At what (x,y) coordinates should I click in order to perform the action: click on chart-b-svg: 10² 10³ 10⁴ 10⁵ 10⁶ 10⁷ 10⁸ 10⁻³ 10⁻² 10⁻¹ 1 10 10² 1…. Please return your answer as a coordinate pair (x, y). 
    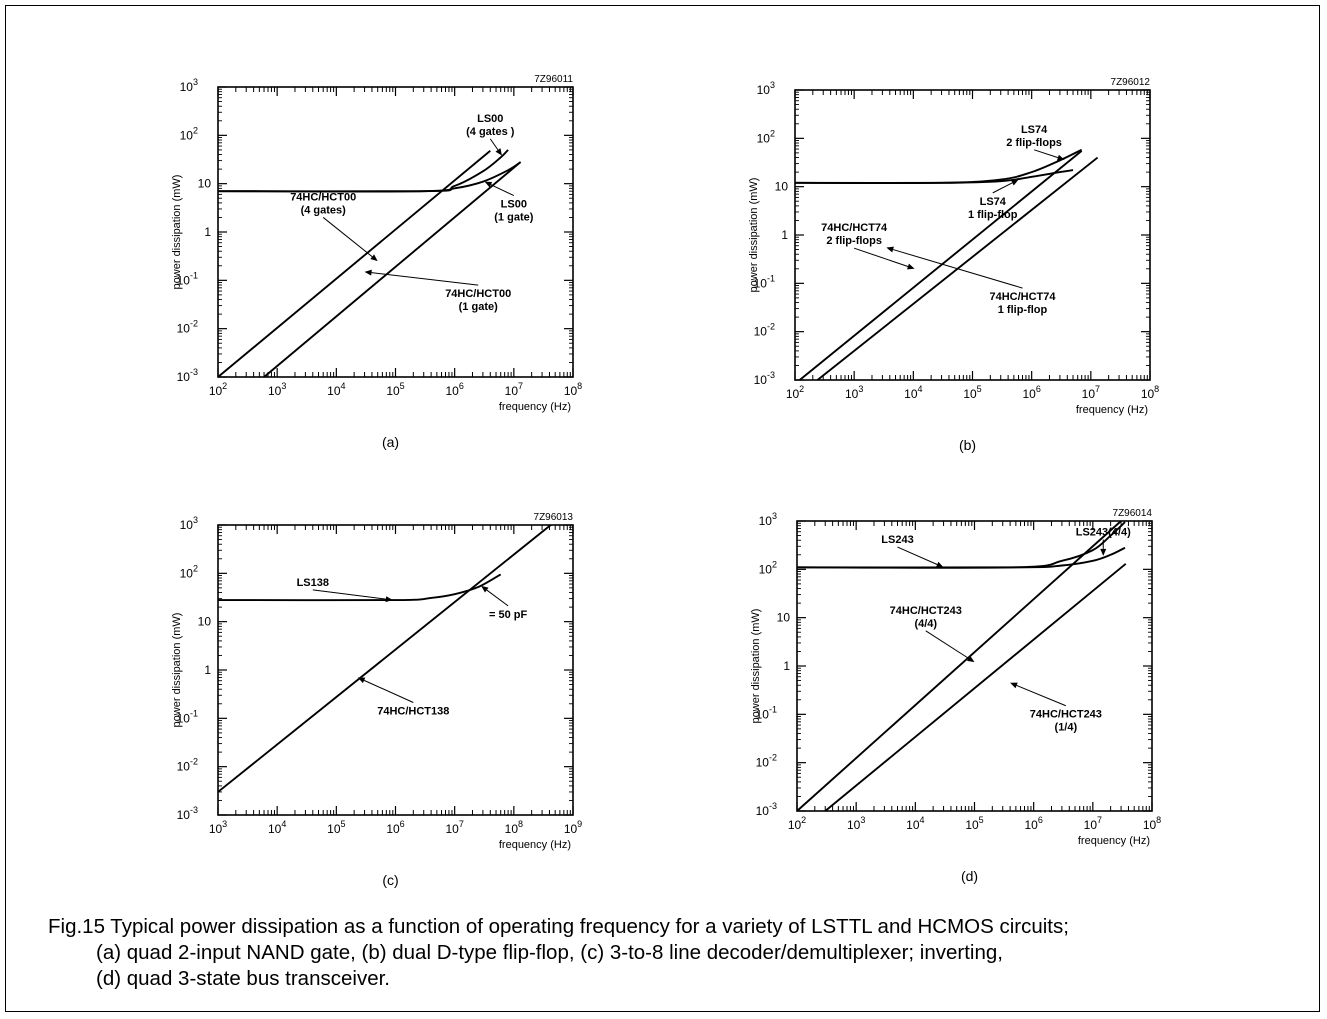
    Looking at the image, I should click on (953, 265).